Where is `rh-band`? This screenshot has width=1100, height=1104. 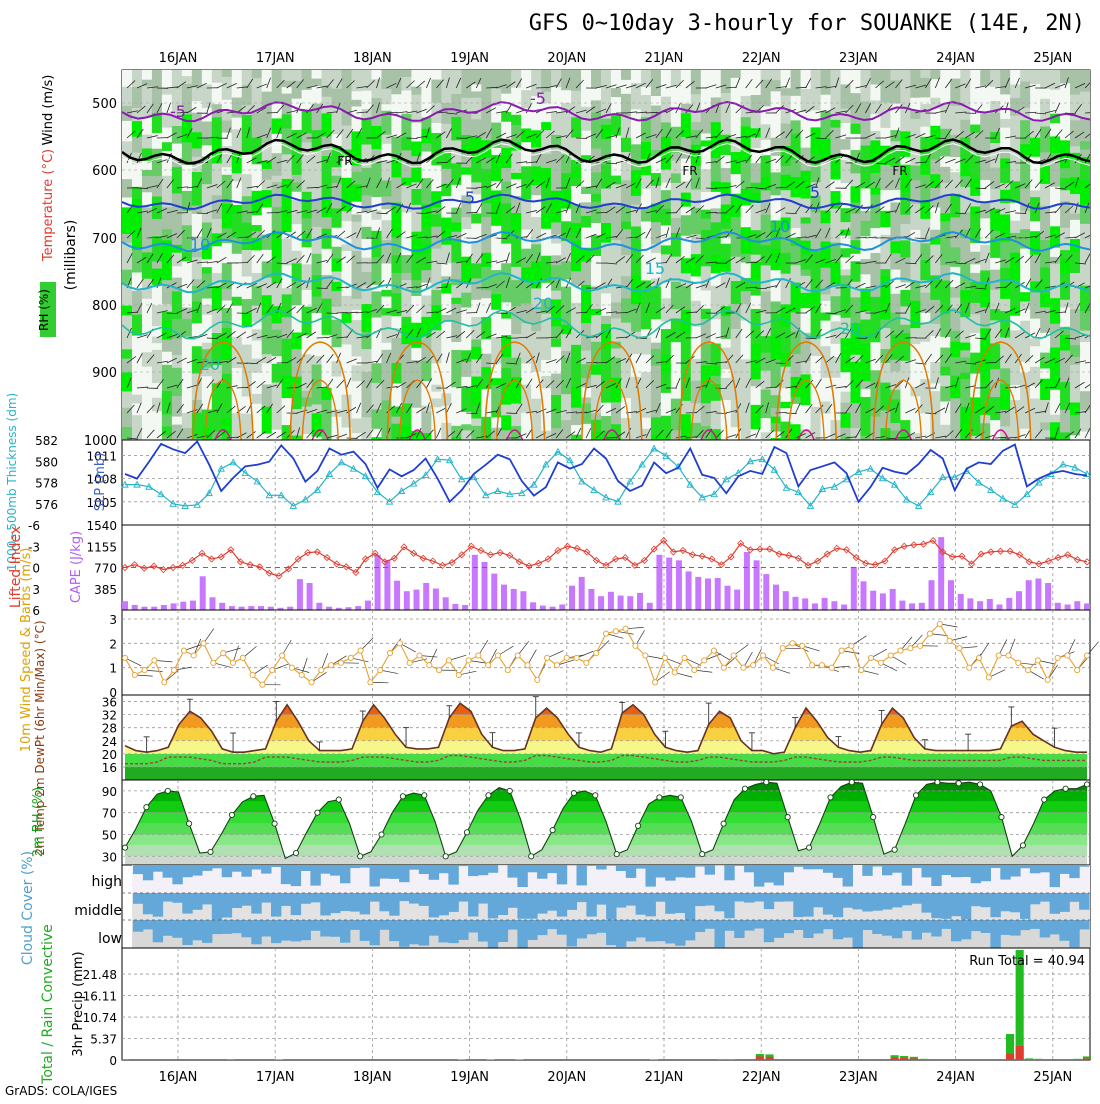 rh-band is located at coordinates (606, 850).